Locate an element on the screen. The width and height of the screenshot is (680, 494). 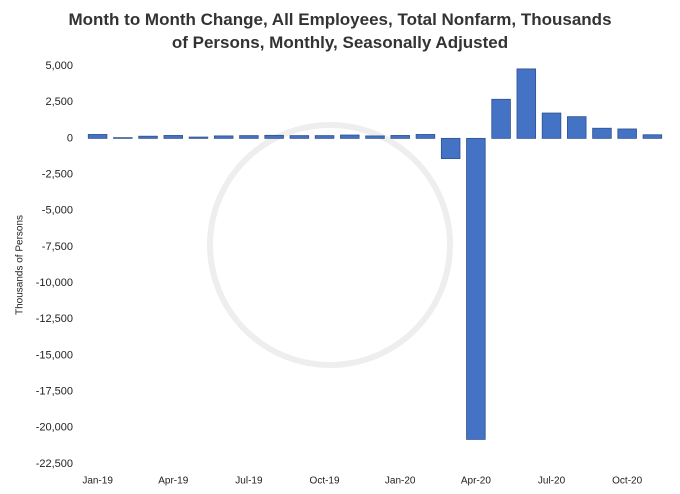
y-tick-label: -10,000 is located at coordinates (54, 283).